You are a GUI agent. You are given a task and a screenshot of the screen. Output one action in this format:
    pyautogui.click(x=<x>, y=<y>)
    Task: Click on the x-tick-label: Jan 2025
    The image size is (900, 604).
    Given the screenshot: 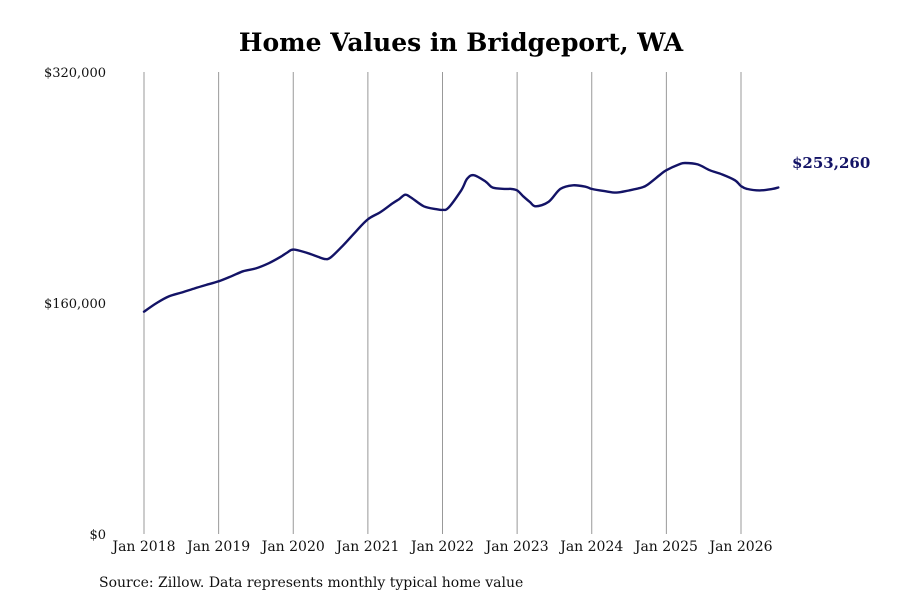 What is the action you would take?
    pyautogui.click(x=665, y=547)
    